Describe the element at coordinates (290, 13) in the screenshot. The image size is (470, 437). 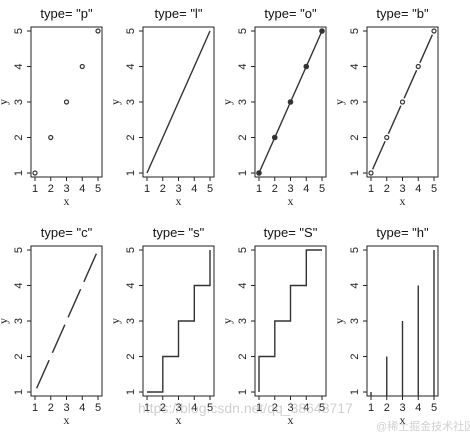
I see `panel-title: type= "o"` at that location.